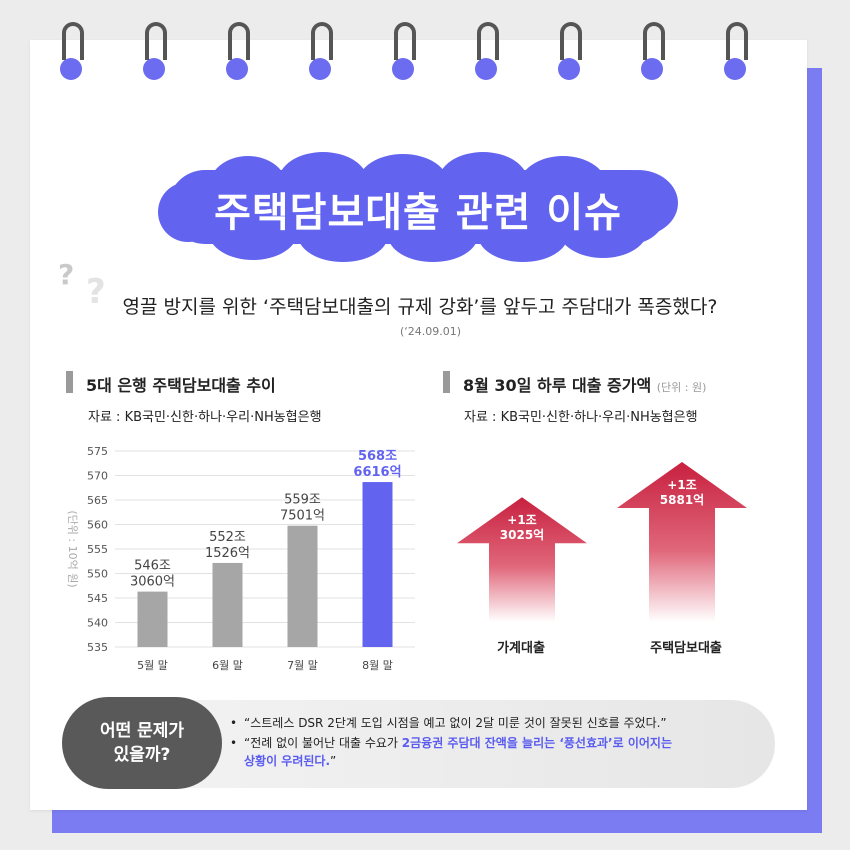 The width and height of the screenshot is (850, 850). I want to click on quote-text: “전례 없이 불어난 대출 수요가, so click(323, 743).